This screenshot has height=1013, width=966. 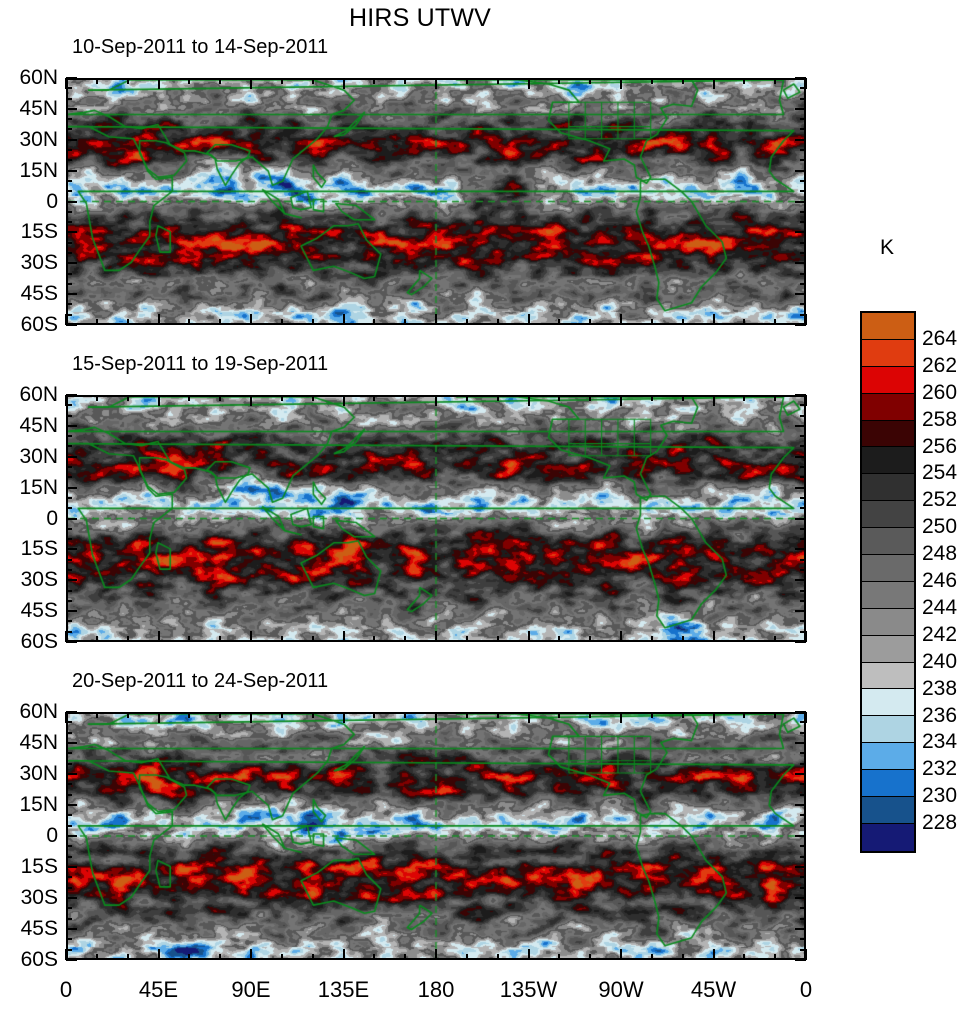 I want to click on y-axis-tick-label: 45N, so click(x=38, y=425).